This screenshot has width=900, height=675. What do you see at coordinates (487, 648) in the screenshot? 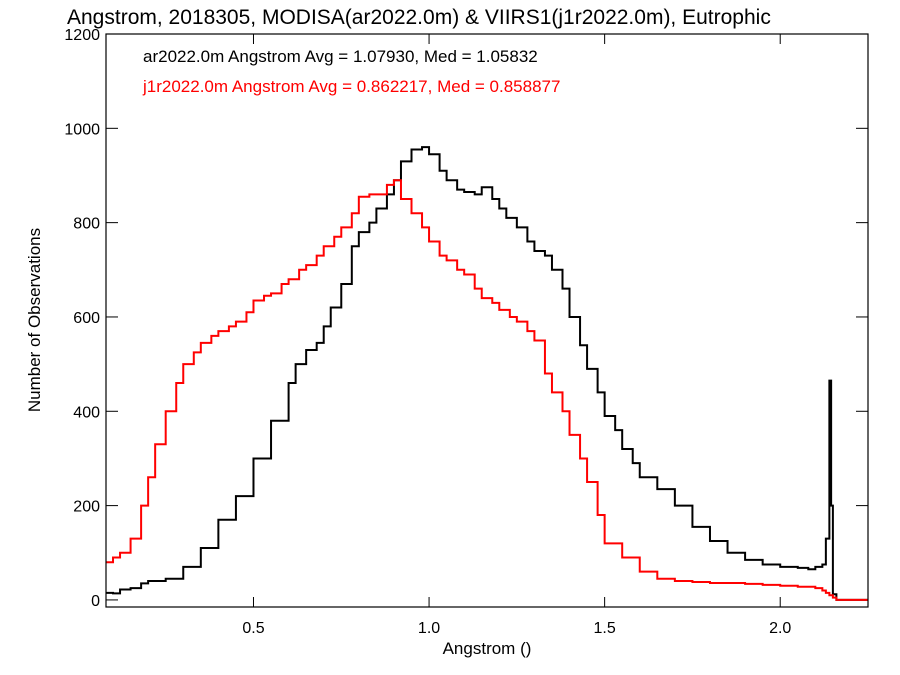
I see `x-axis-label: Angstrom ()` at bounding box center [487, 648].